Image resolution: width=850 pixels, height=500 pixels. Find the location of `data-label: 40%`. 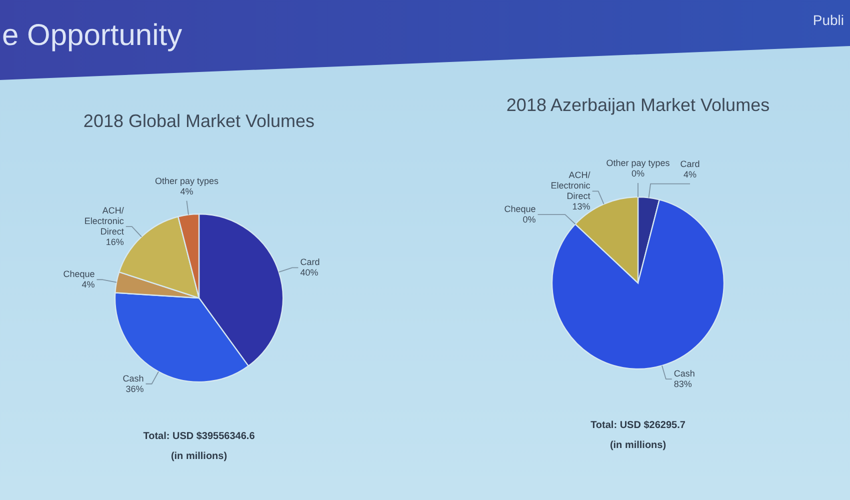

data-label: 40% is located at coordinates (309, 273).